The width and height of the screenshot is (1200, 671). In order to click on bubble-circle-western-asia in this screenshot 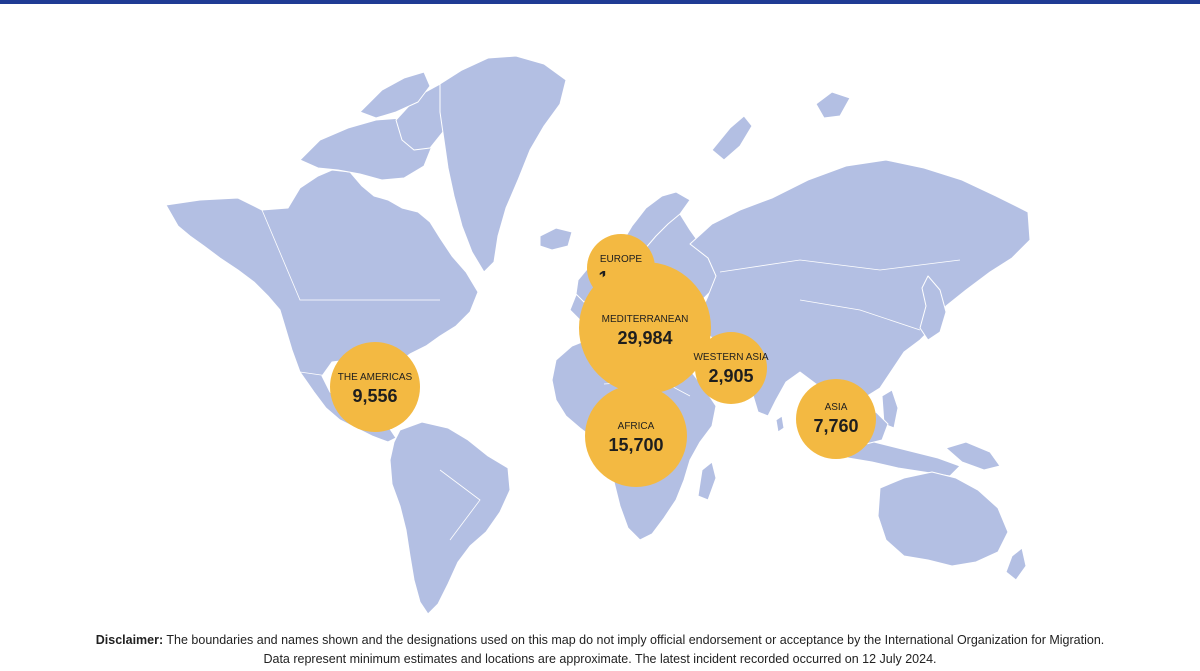, I will do `click(731, 368)`.